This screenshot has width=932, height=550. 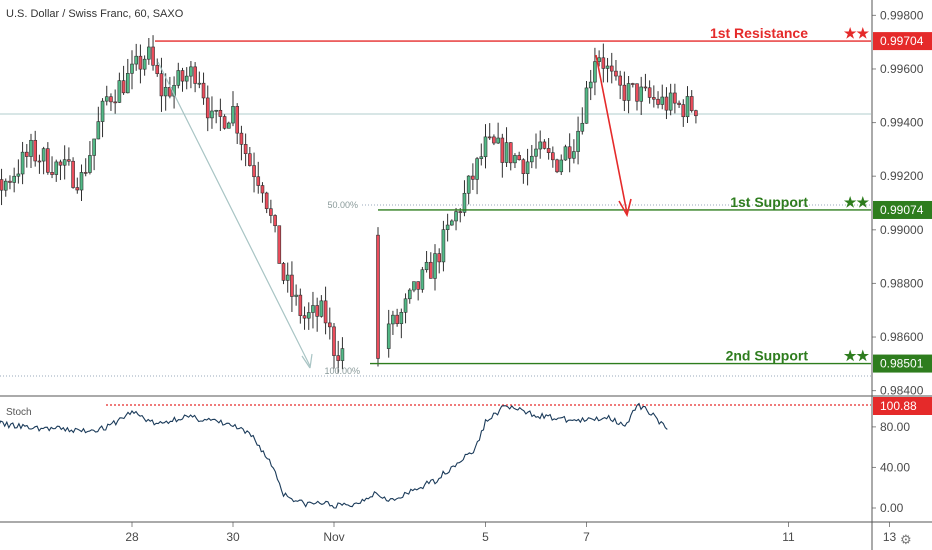 I want to click on support-price-badge, so click(x=902, y=209).